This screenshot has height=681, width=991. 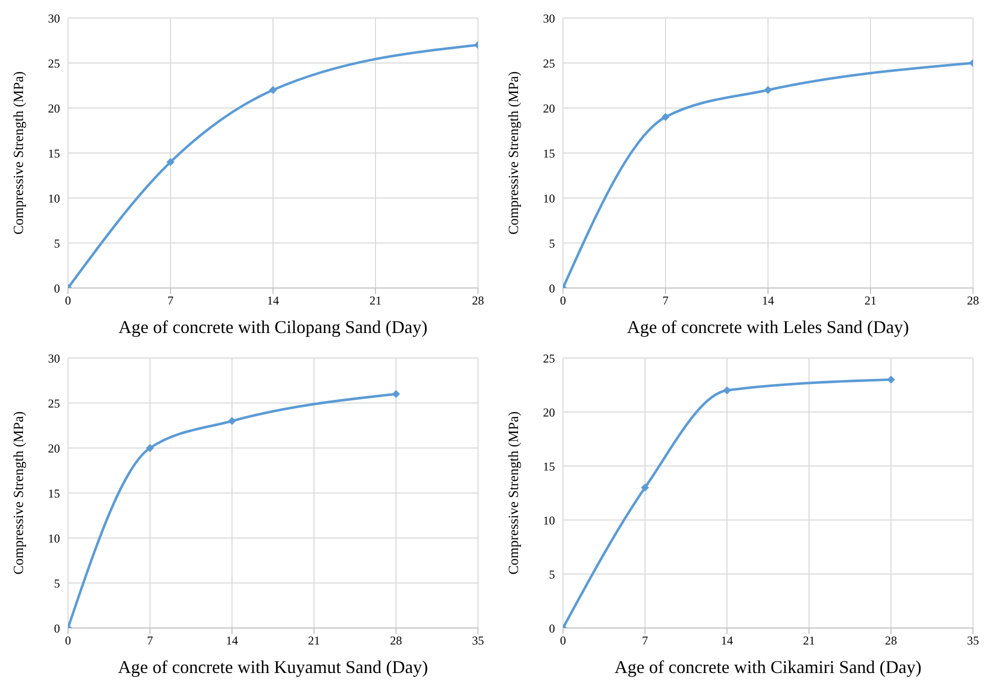 What do you see at coordinates (768, 327) in the screenshot?
I see `x-axis-title: Age of concrete with Leles Sand (Day)` at bounding box center [768, 327].